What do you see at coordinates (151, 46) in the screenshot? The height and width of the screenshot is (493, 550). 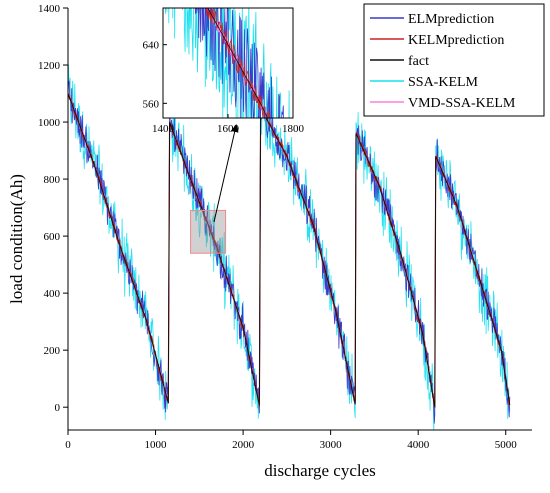 I see `inset-y-tick-label-640: 640` at bounding box center [151, 46].